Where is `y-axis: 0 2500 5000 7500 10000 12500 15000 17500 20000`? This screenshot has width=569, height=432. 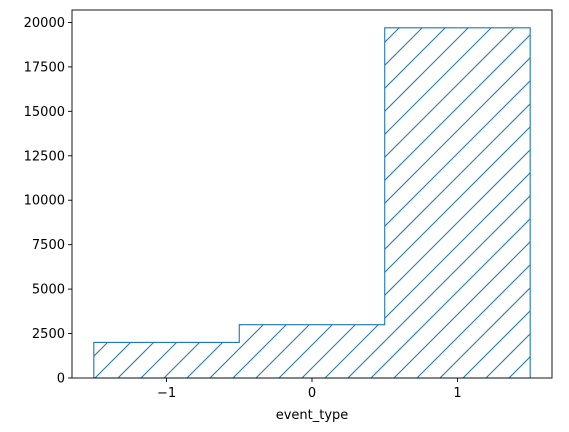 y-axis: 0 2500 5000 7500 10000 12500 15000 17500 20000 is located at coordinates (48, 201).